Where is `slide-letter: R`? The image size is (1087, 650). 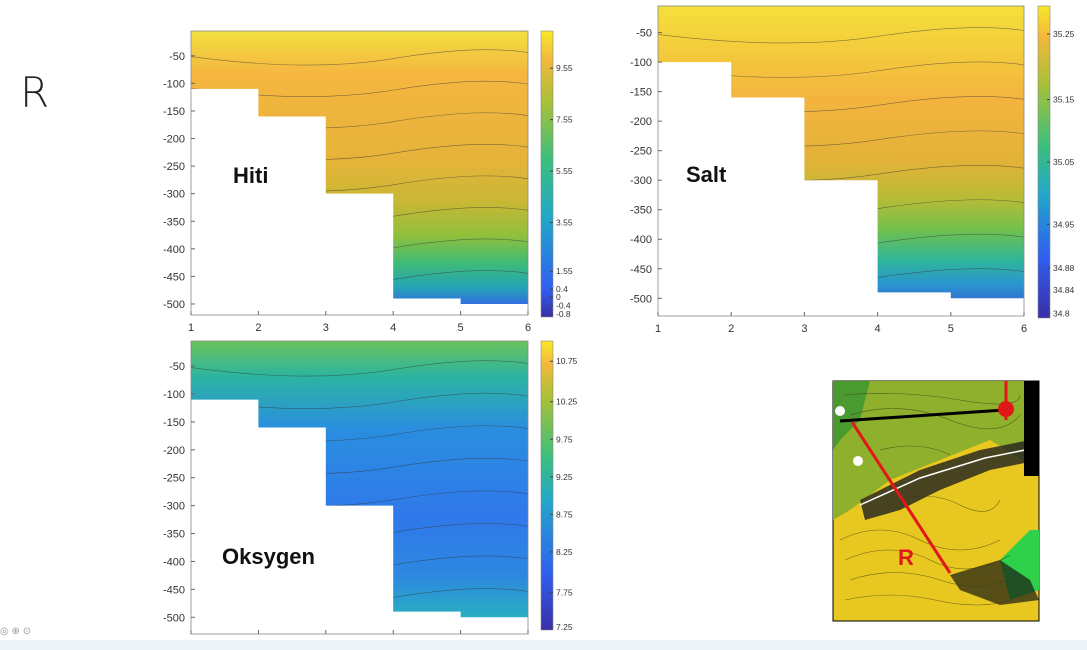
slide-letter: R is located at coordinates (35, 92).